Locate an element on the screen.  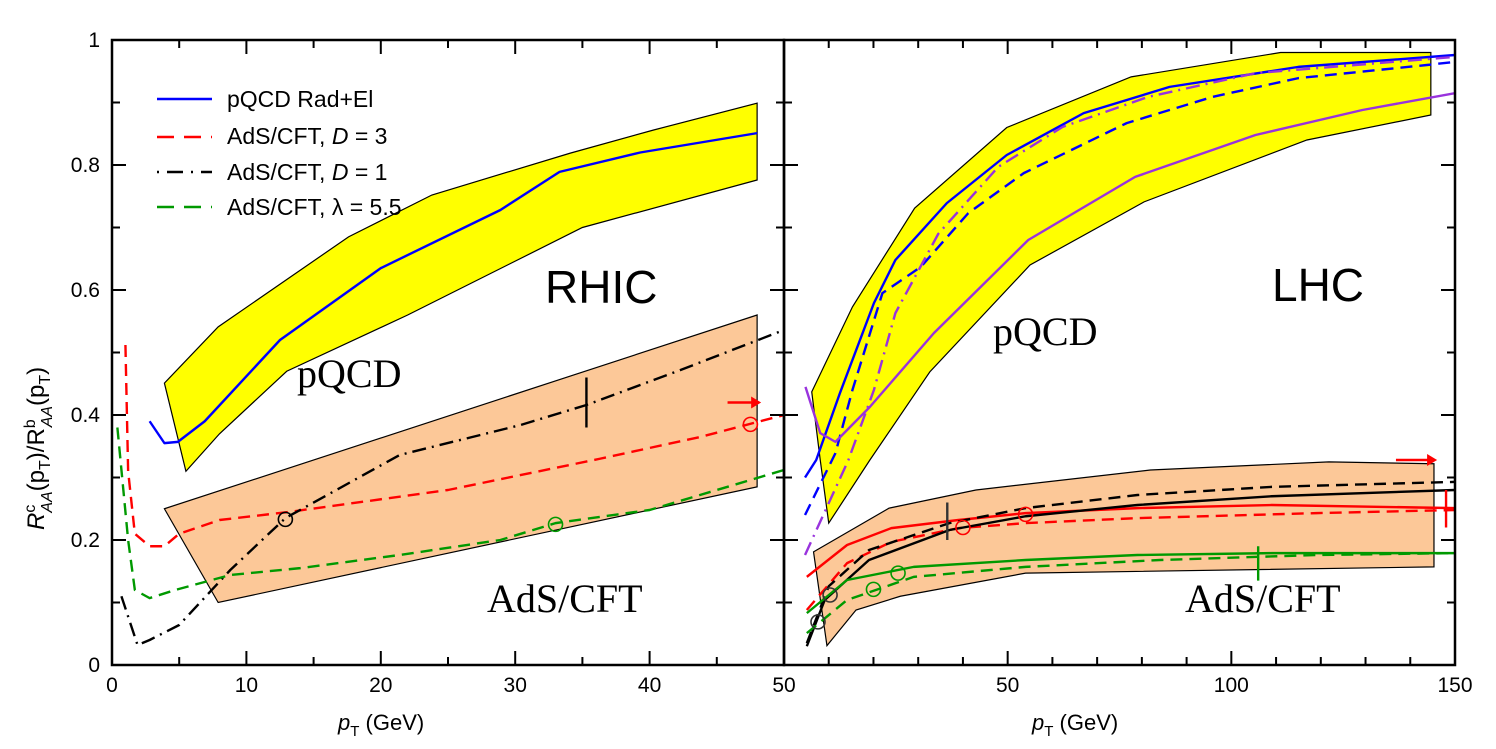
x-tick-label: 0 is located at coordinates (112, 685).